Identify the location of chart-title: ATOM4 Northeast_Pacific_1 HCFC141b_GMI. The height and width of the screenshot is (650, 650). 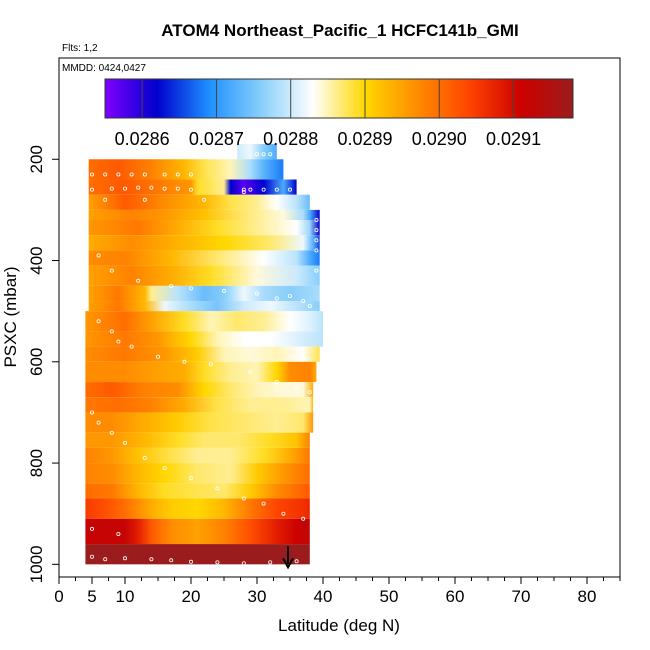
(339, 30).